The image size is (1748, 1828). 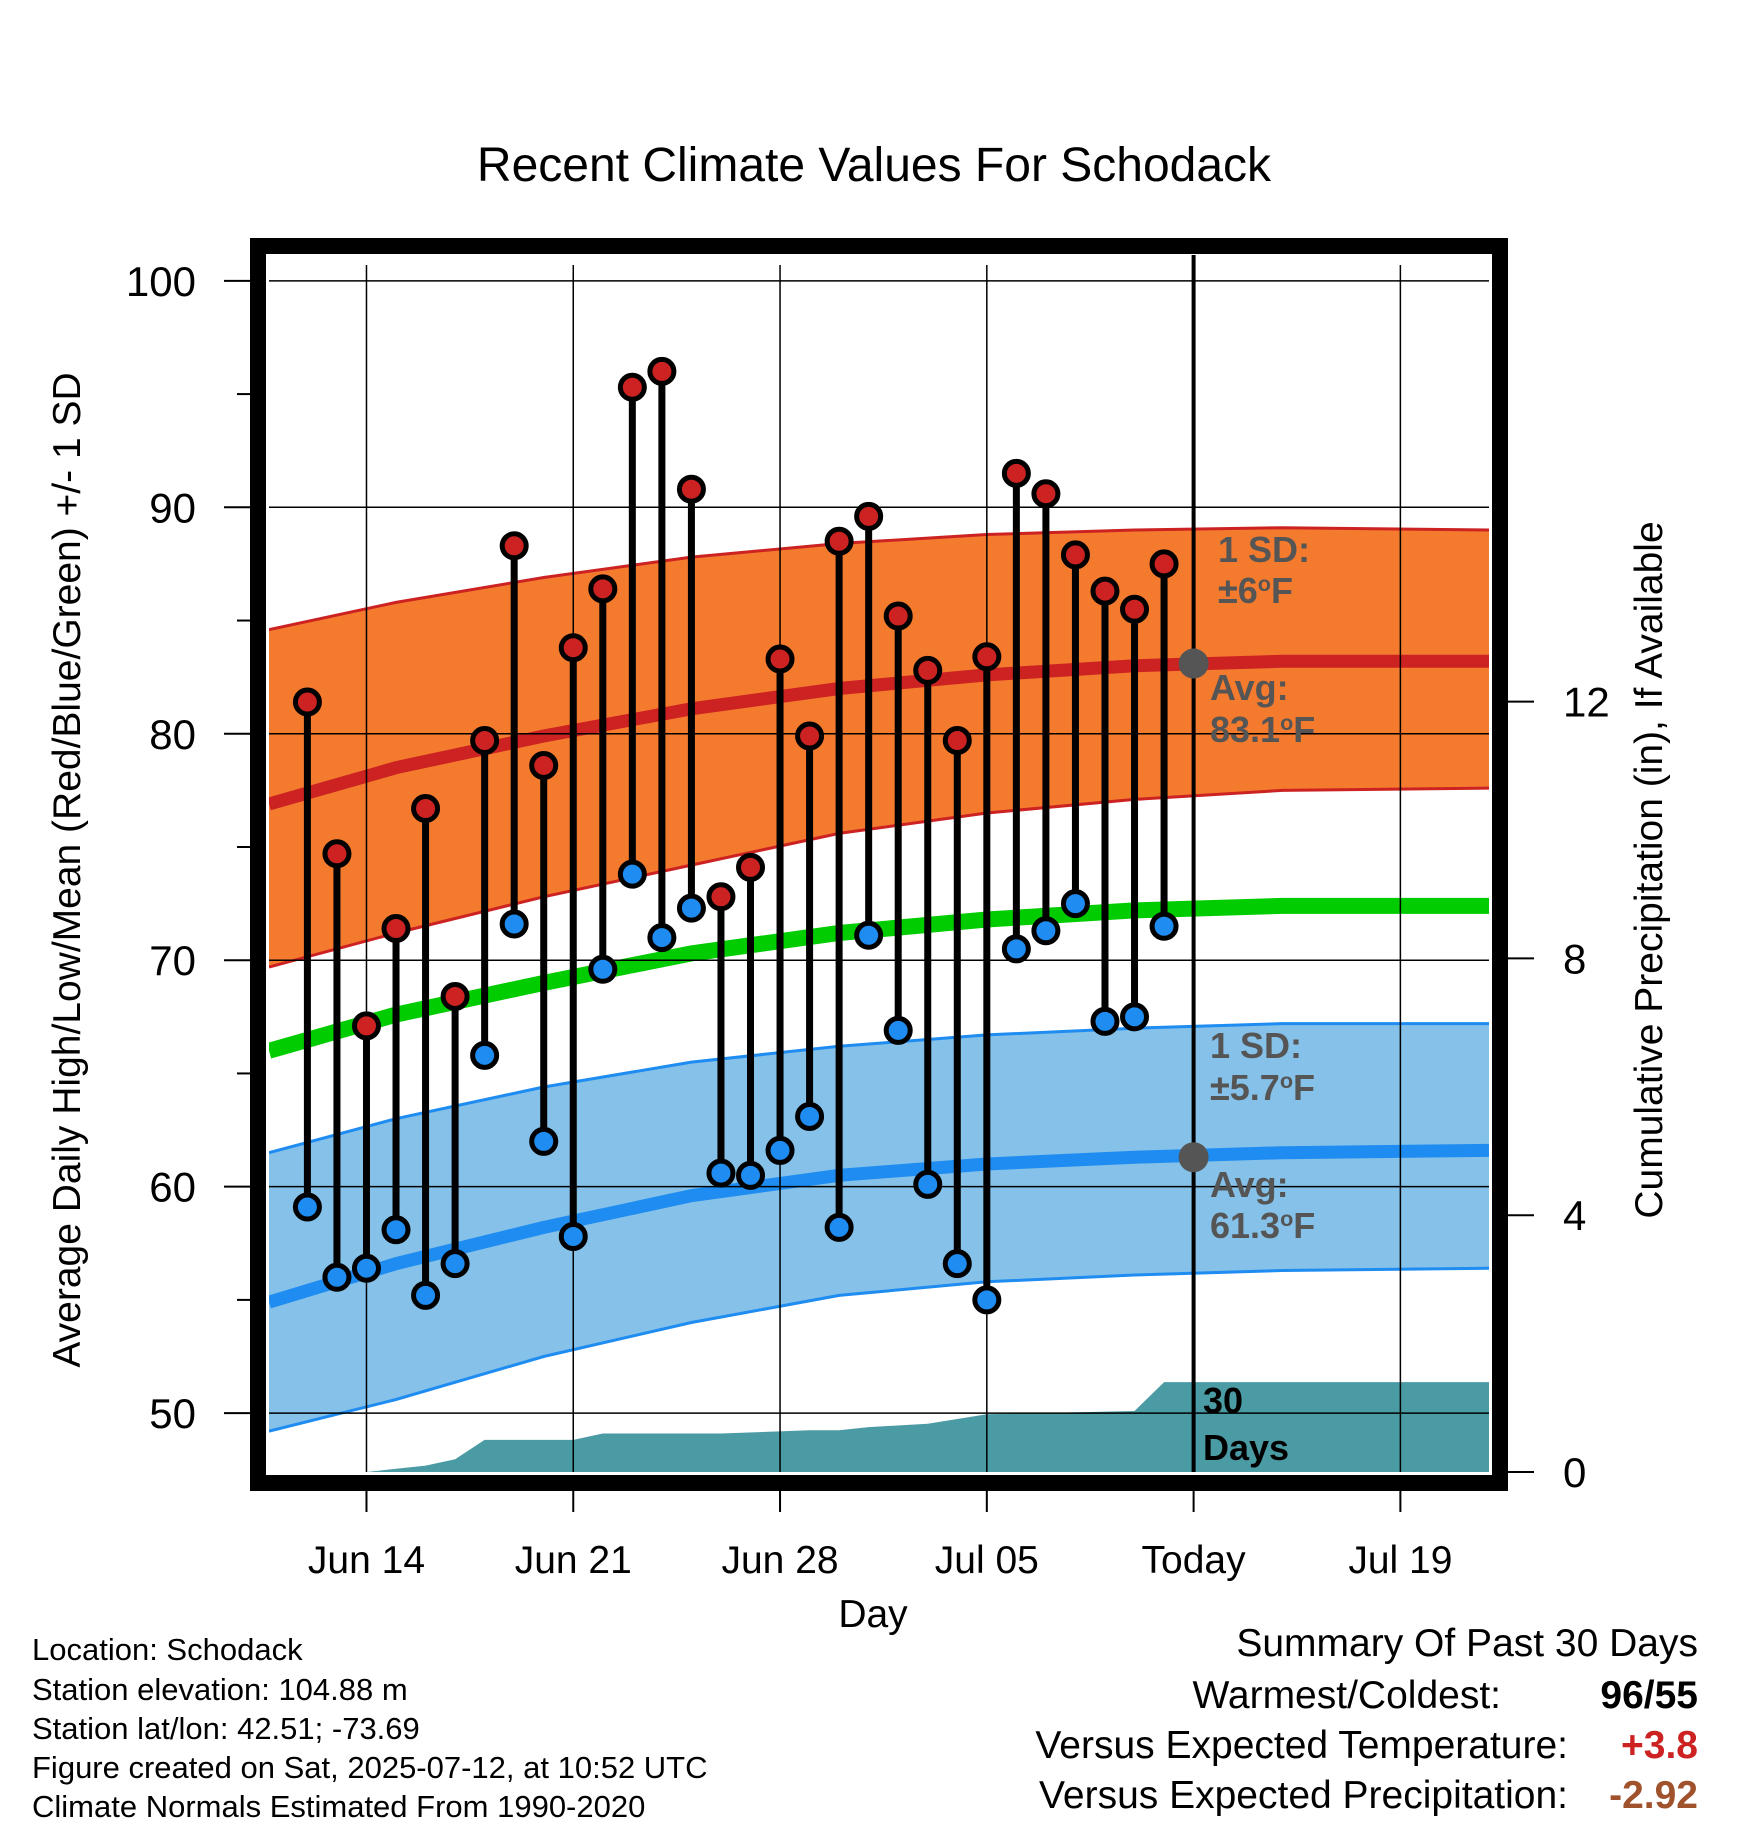 I want to click on y-tick-label: 70, so click(x=172, y=960).